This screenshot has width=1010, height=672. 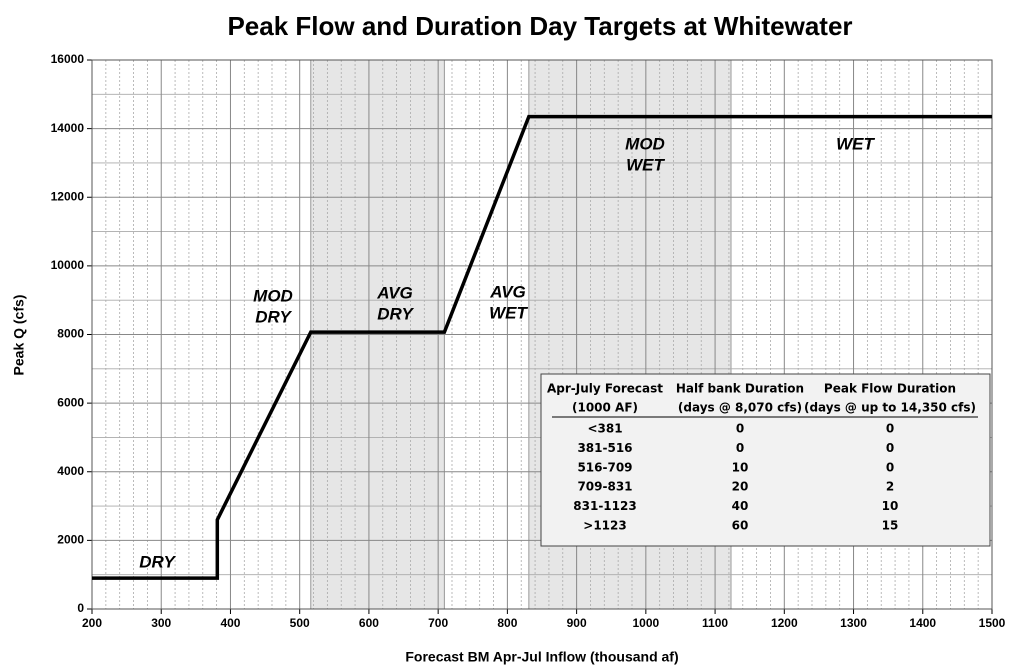 I want to click on x-tick-label: 700, so click(x=438, y=623).